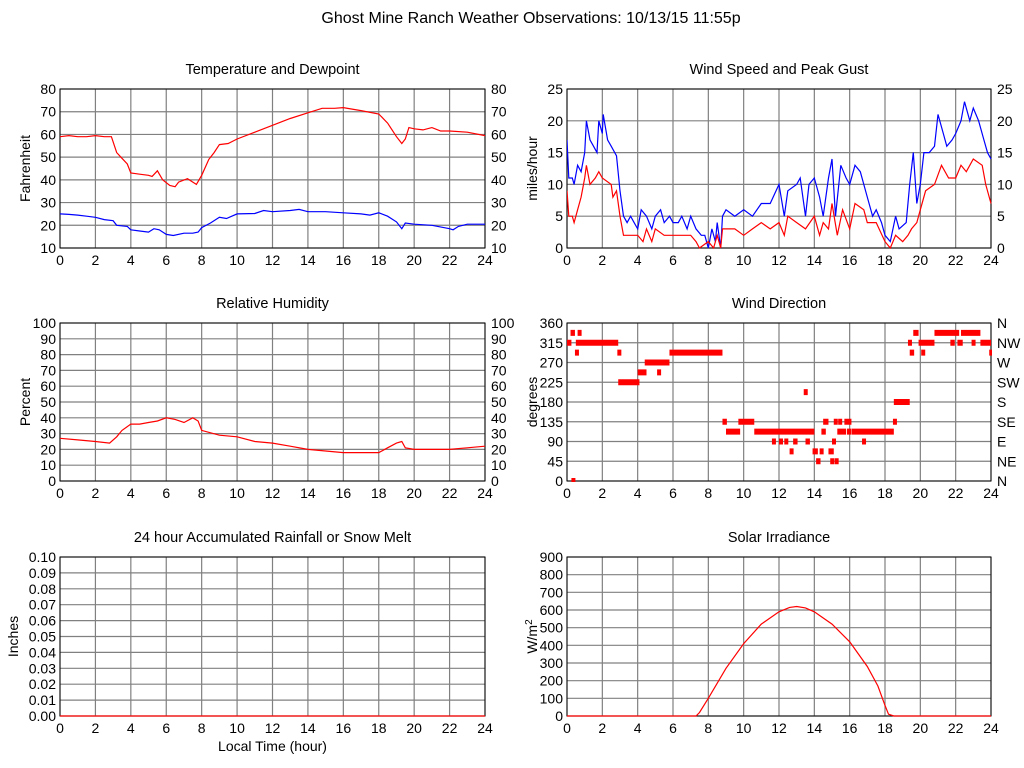 The image size is (1024, 768). I want to click on right-tick-label: 5, so click(1001, 216).